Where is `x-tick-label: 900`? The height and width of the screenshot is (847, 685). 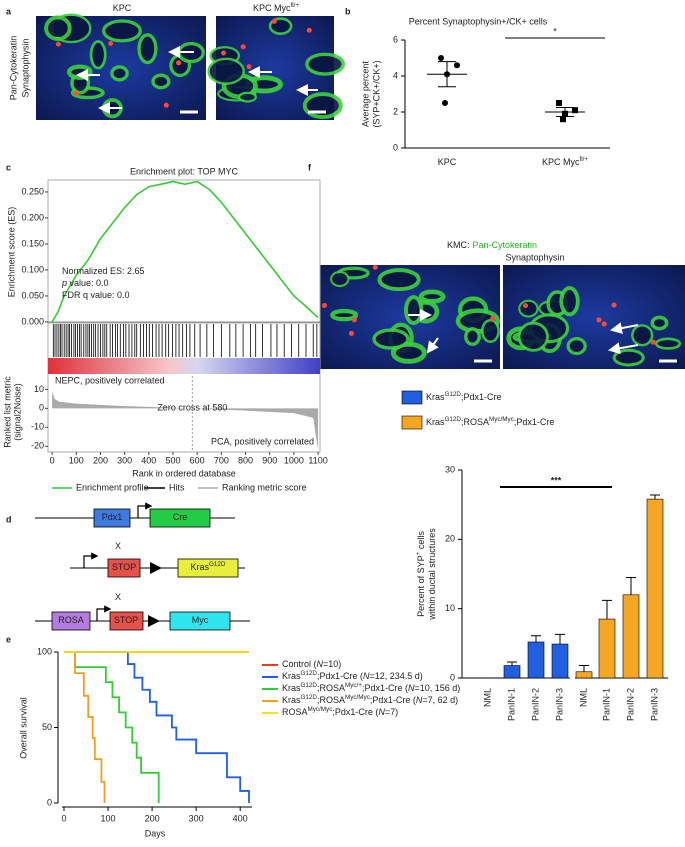 x-tick-label: 900 is located at coordinates (269, 460).